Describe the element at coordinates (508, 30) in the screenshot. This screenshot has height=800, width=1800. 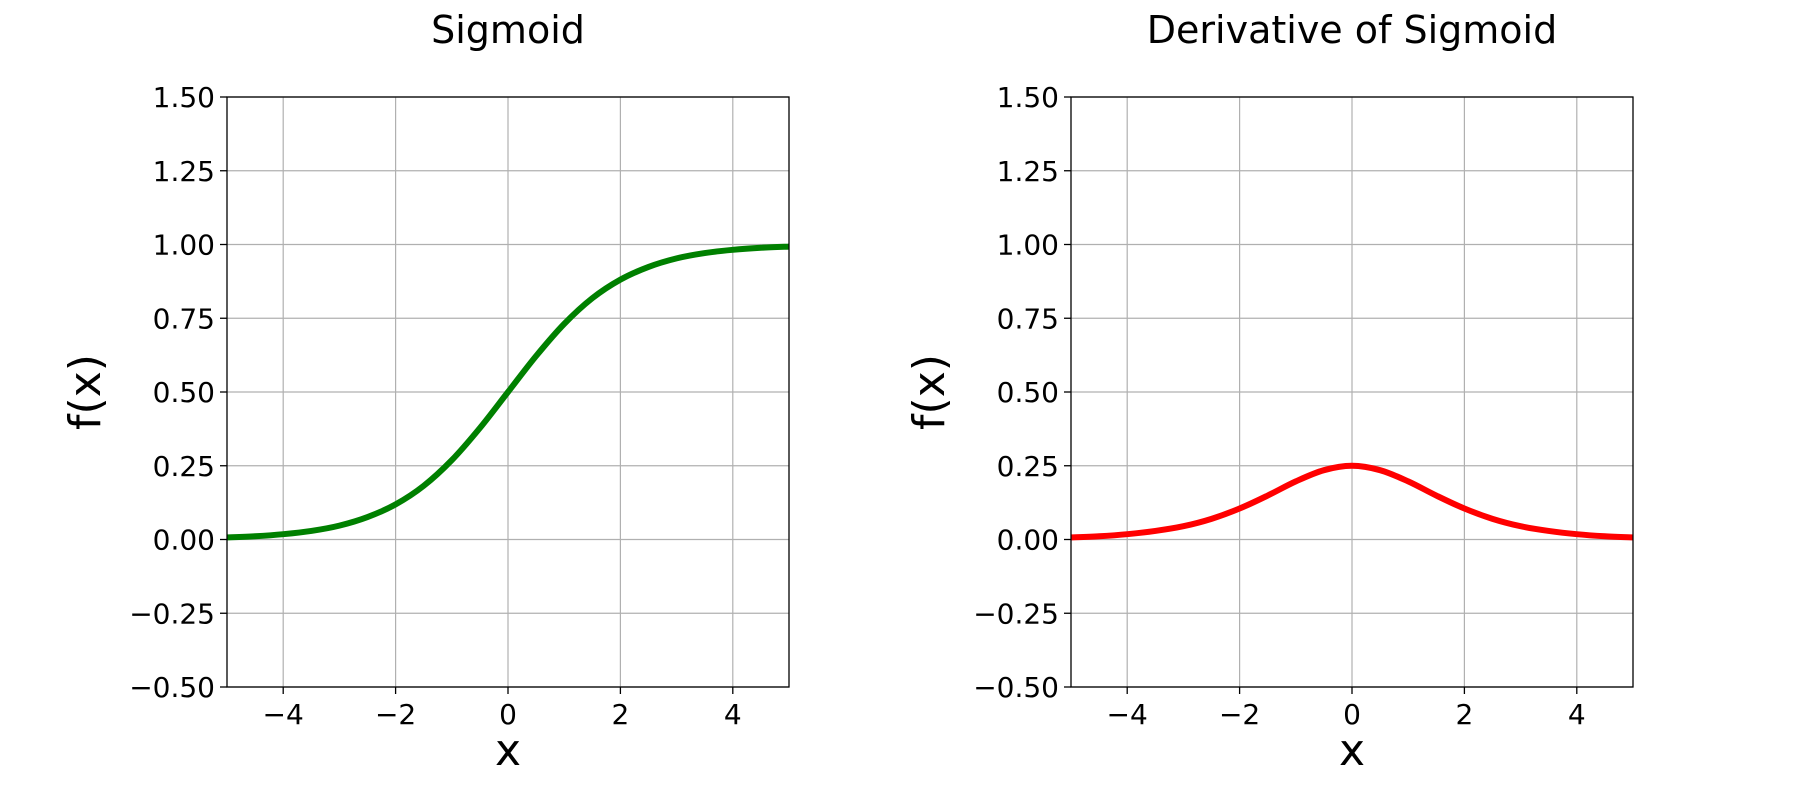
I see `chart-title: Sigmoid` at that location.